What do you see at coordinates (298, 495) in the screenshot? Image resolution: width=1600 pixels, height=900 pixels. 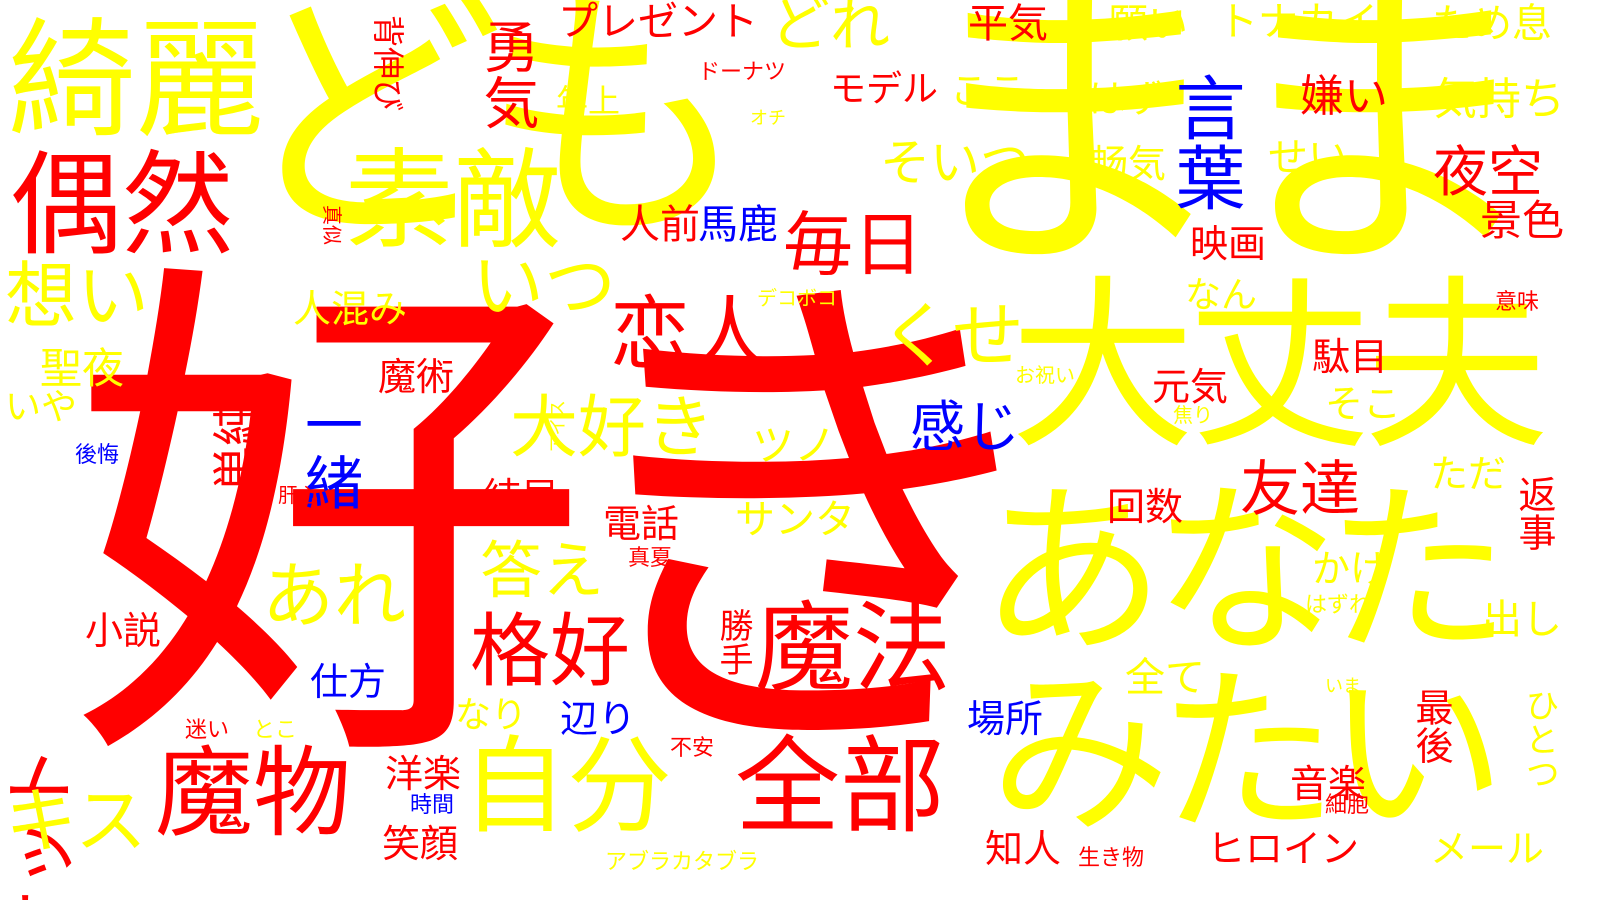 I see `word-kanjin: 肝心` at bounding box center [298, 495].